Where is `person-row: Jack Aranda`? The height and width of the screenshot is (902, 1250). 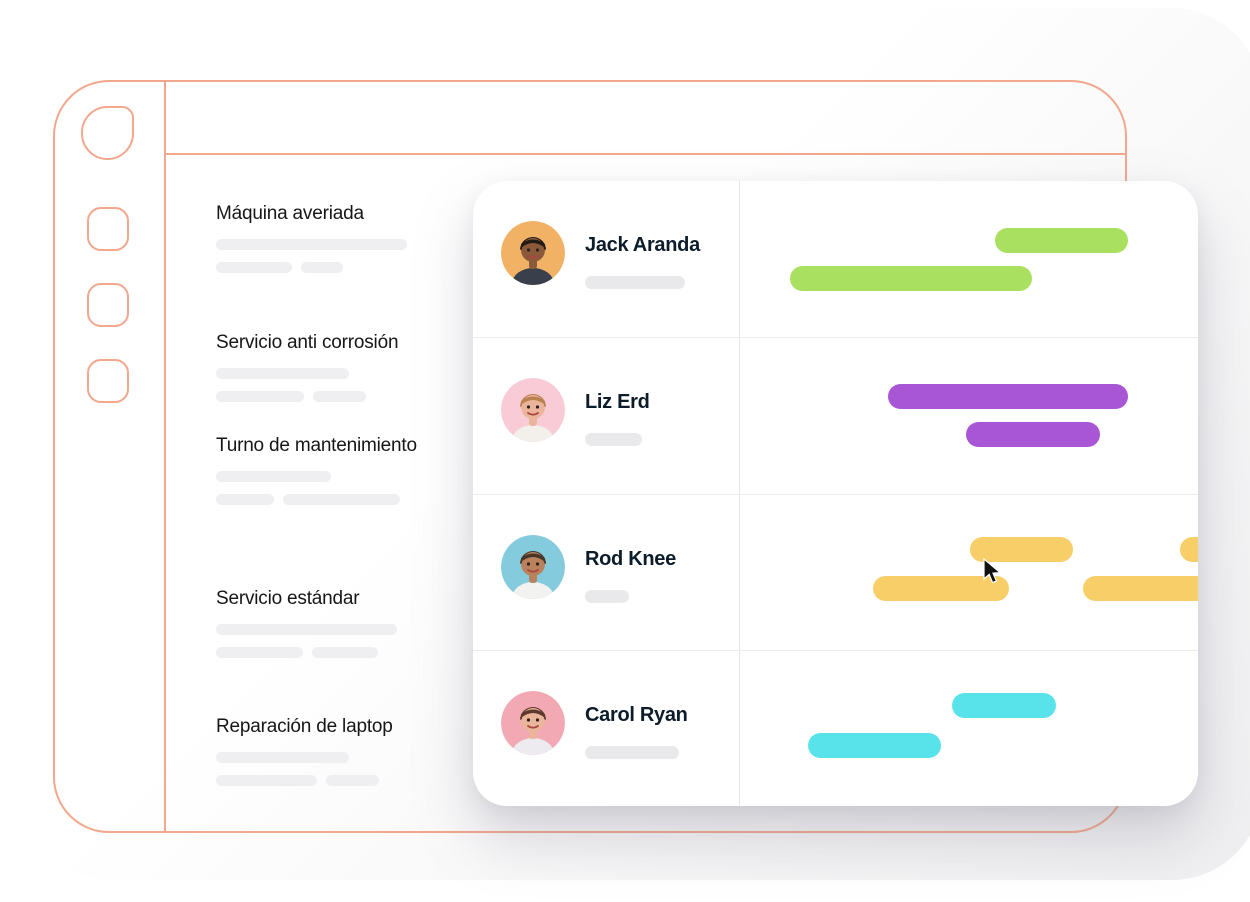
person-row: Jack Aranda is located at coordinates (835, 259).